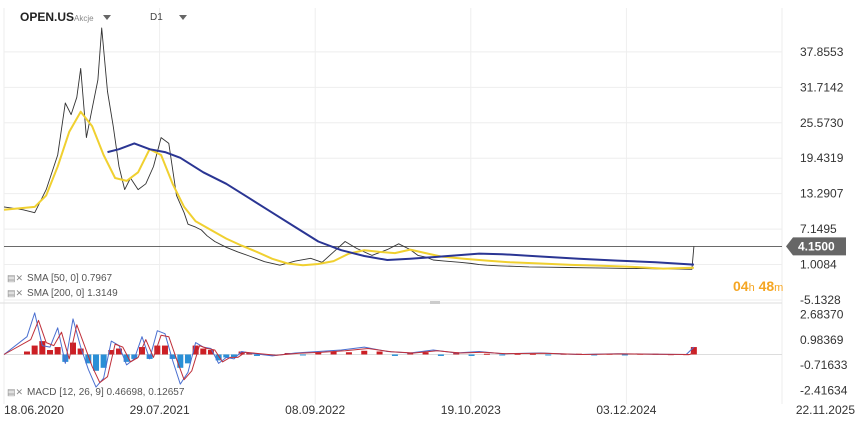  Describe the element at coordinates (818, 229) in the screenshot. I see `price-tick-label: 7.1495` at that location.